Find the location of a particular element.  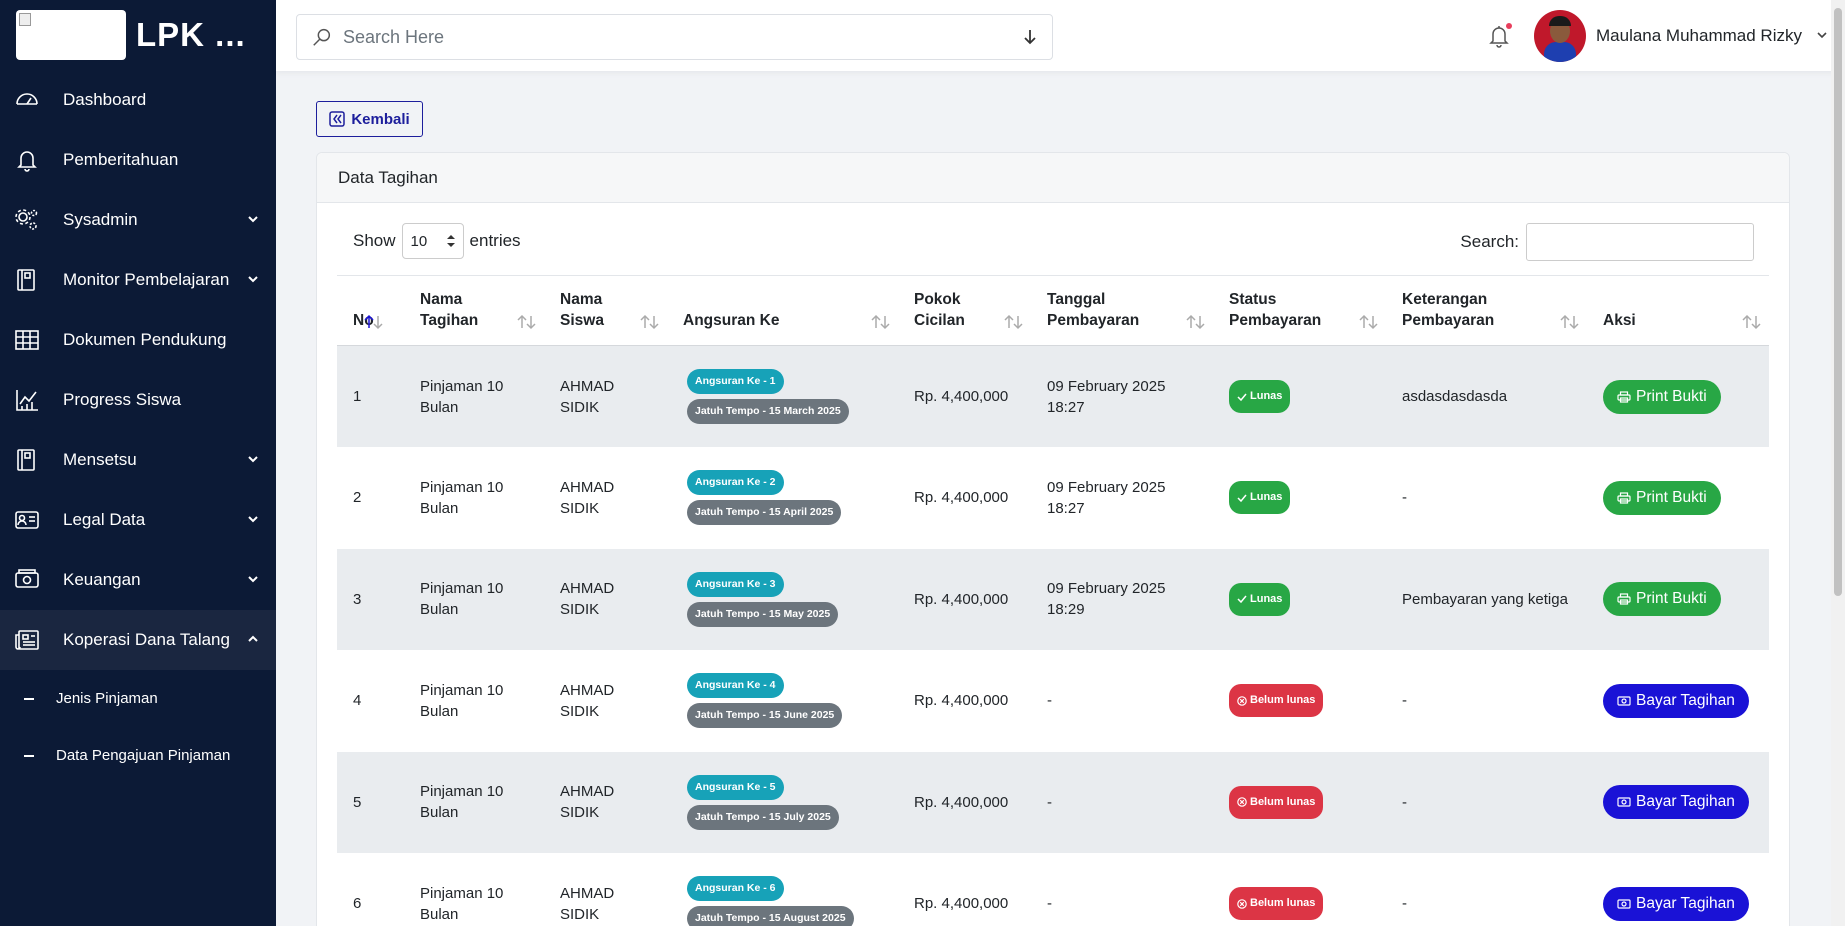

cell-tanggal-pembayaran: - is located at coordinates (1049, 701).